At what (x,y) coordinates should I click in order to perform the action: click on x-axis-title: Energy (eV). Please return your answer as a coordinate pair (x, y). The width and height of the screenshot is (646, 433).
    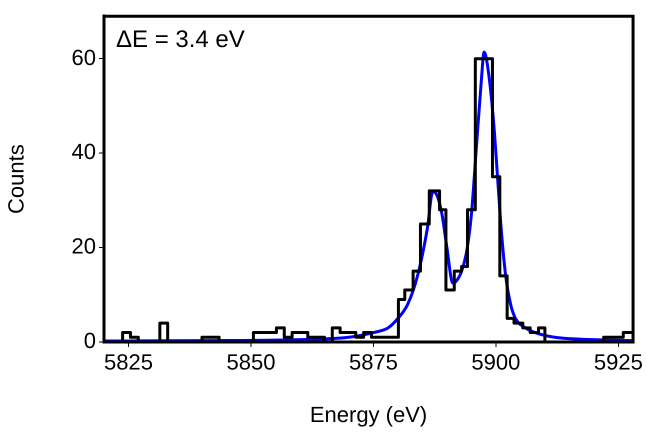
    Looking at the image, I should click on (369, 414).